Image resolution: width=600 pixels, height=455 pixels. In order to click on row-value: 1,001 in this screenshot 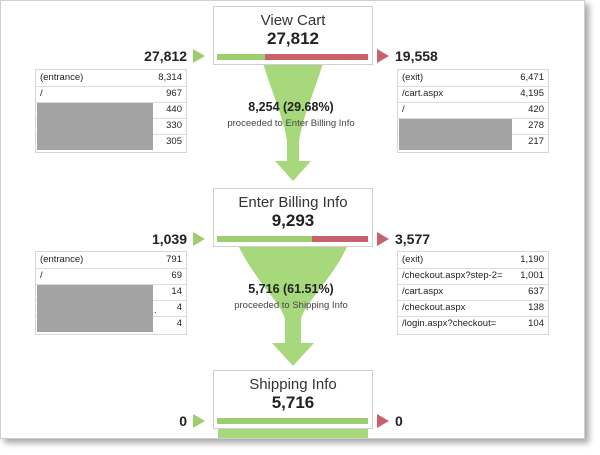, I will do `click(532, 275)`.